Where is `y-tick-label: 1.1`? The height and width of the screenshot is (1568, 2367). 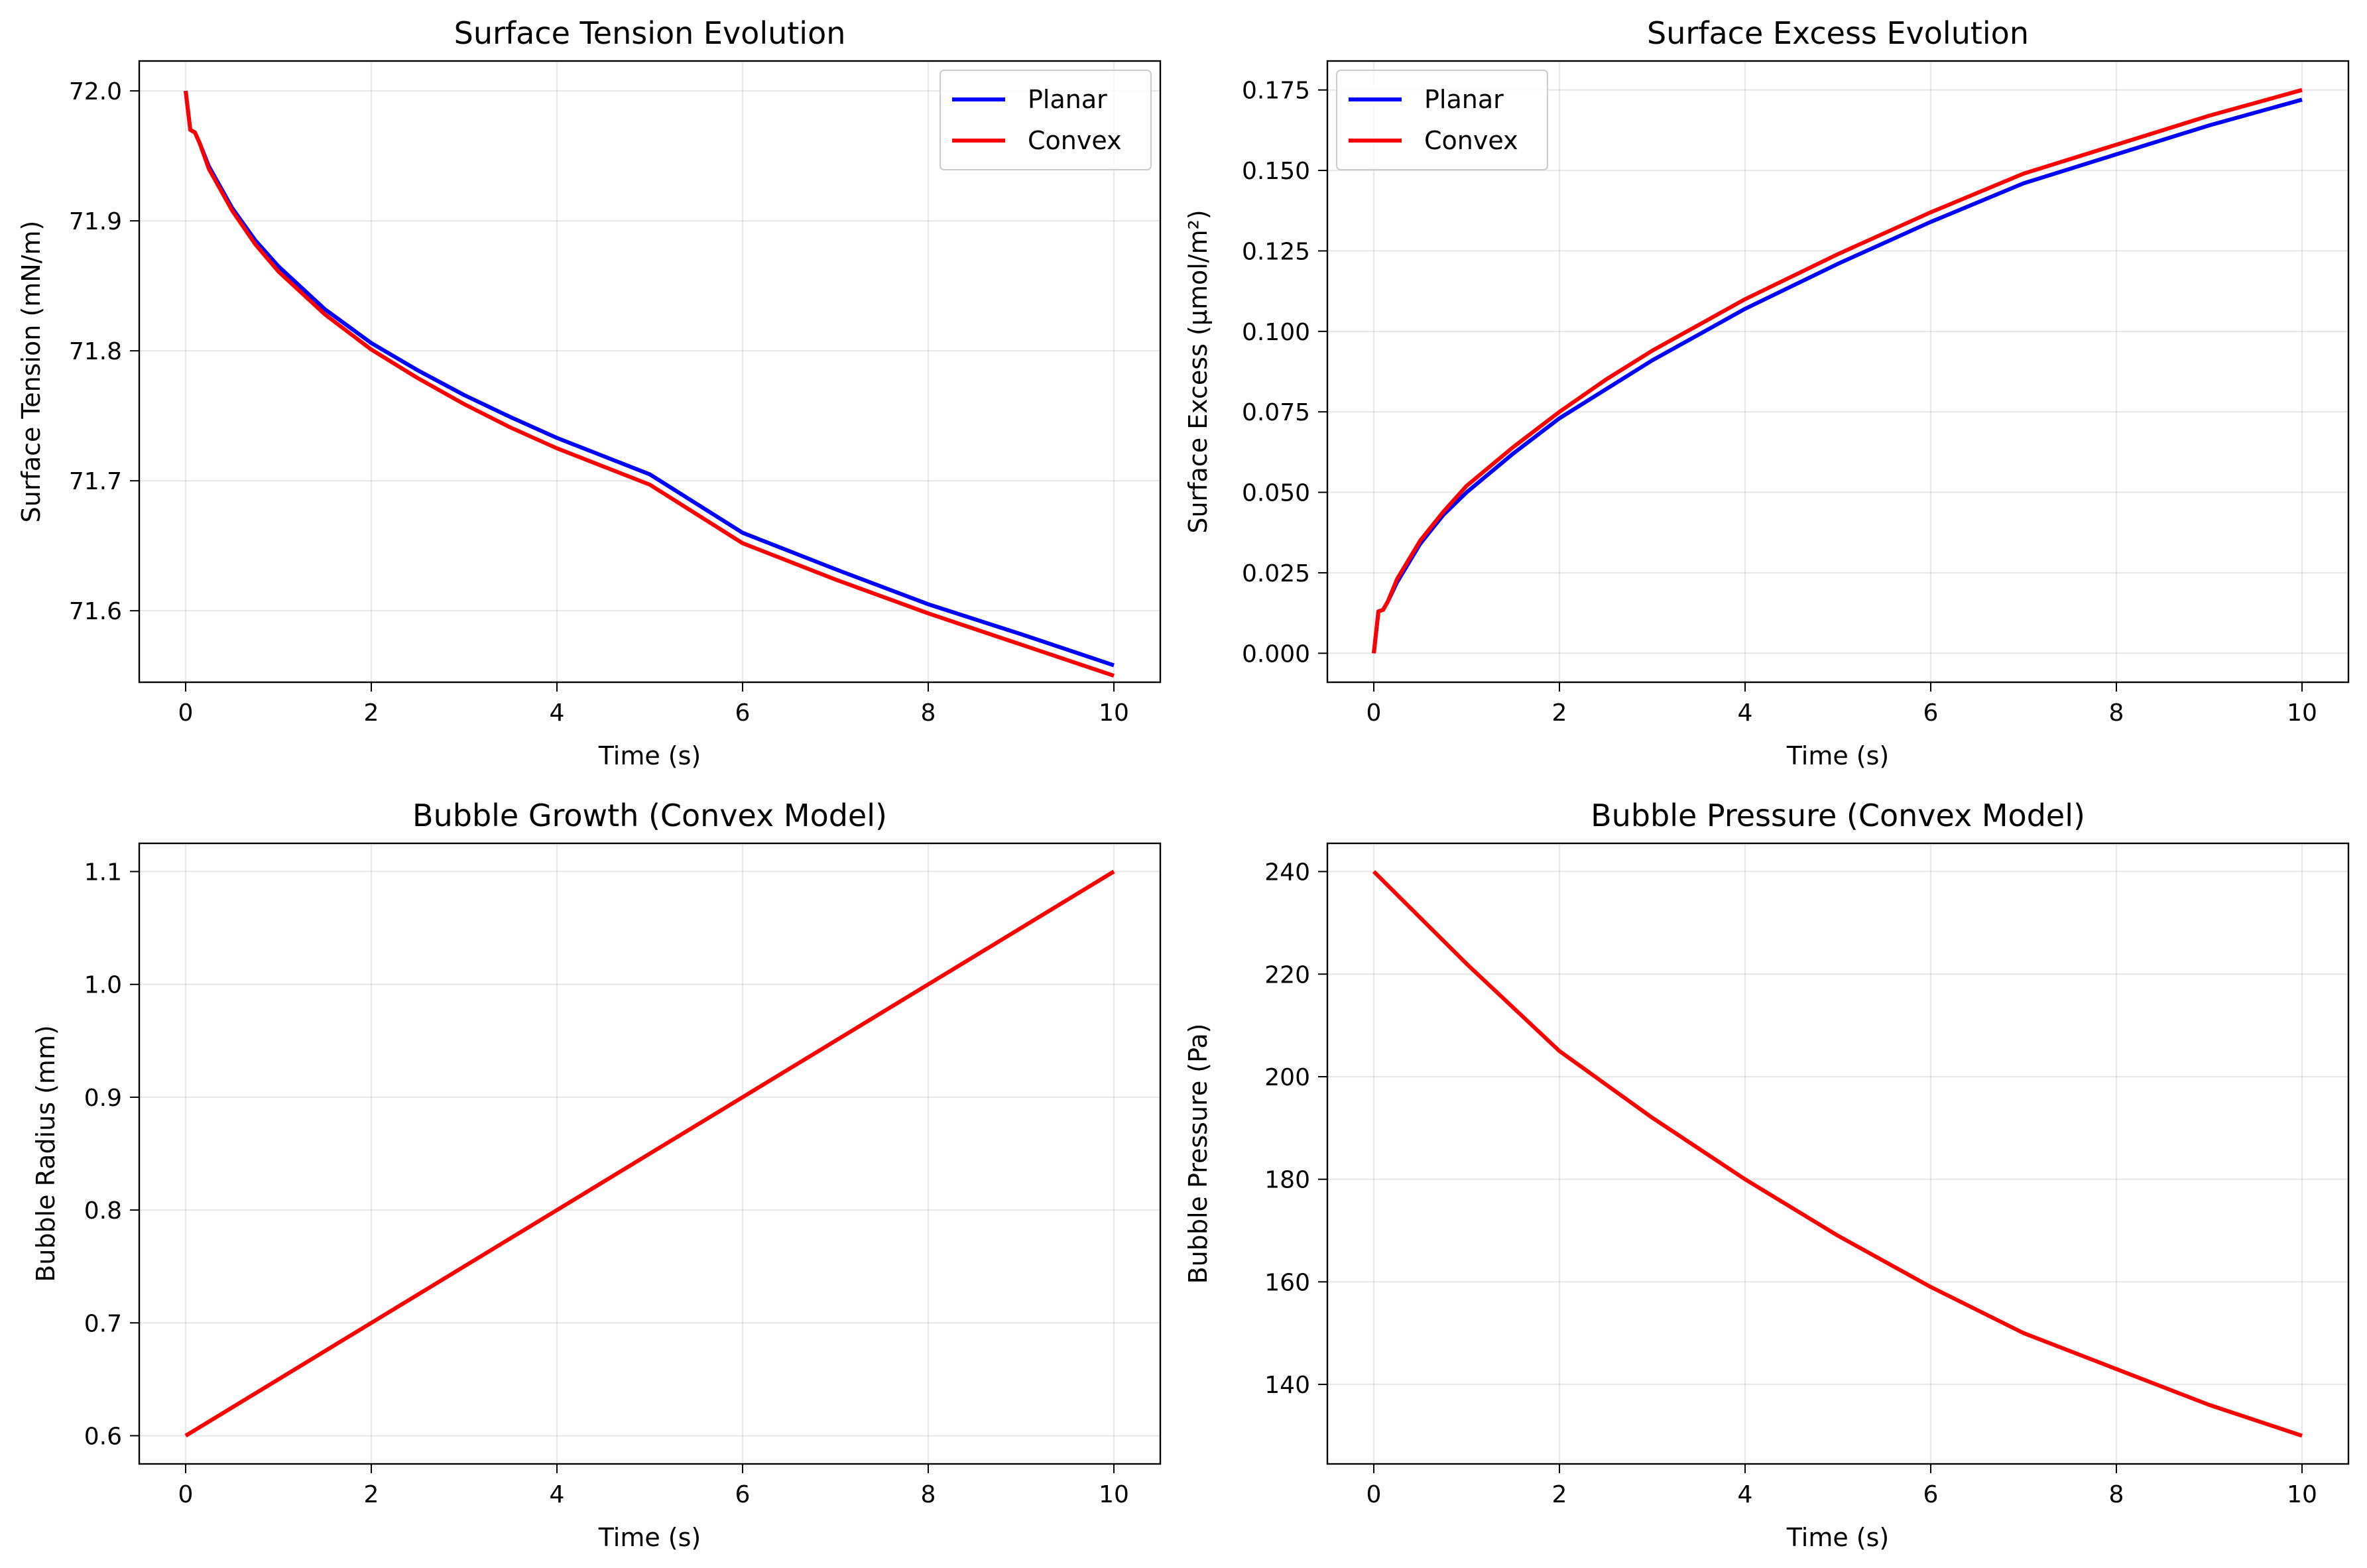
y-tick-label: 1.1 is located at coordinates (103, 872).